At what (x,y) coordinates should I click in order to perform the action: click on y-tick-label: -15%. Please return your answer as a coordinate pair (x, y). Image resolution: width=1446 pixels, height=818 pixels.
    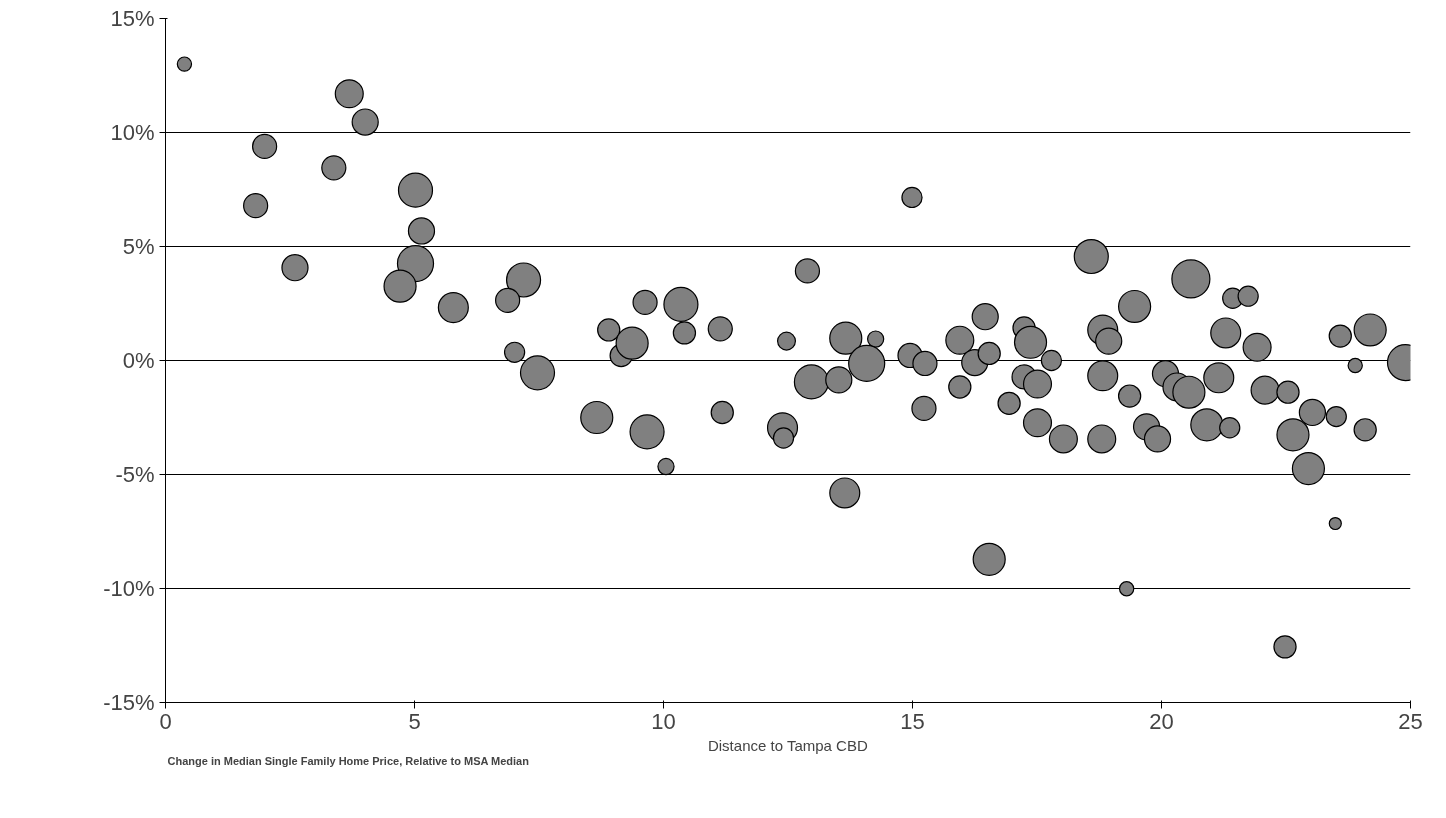
    Looking at the image, I should click on (129, 702).